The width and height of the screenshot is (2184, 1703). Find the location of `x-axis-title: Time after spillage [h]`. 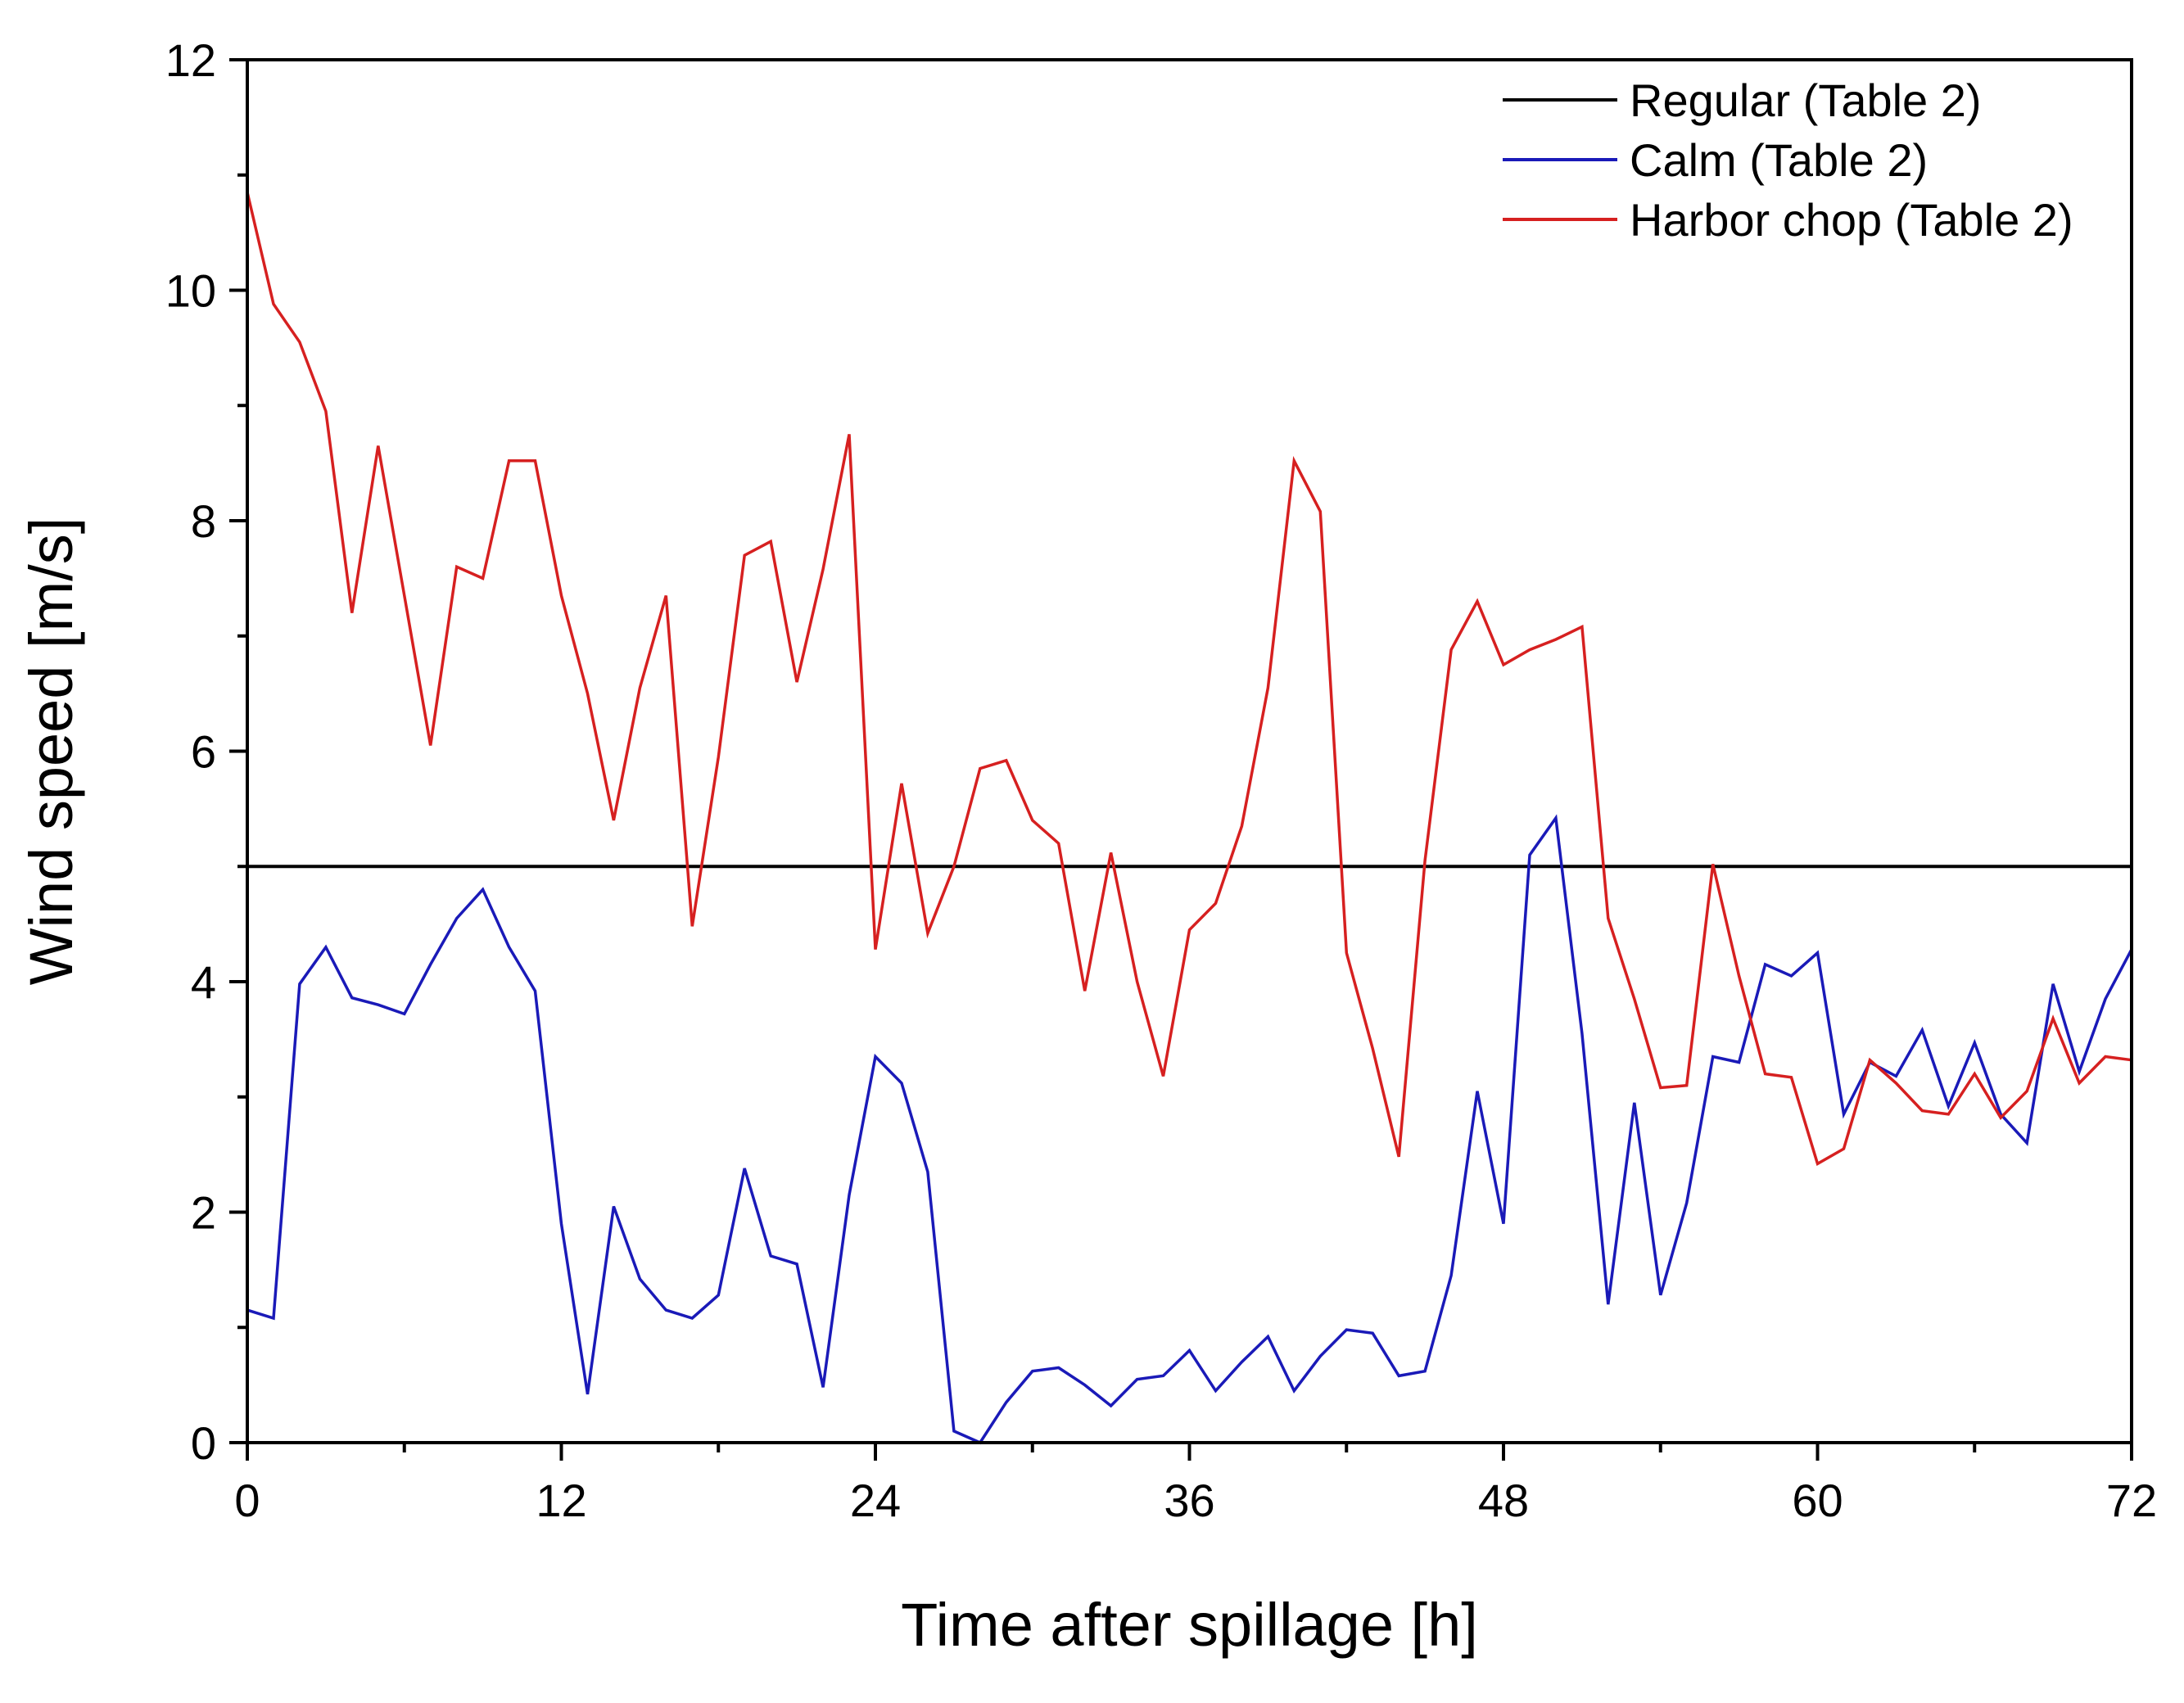

x-axis-title: Time after spillage [h] is located at coordinates (1190, 1625).